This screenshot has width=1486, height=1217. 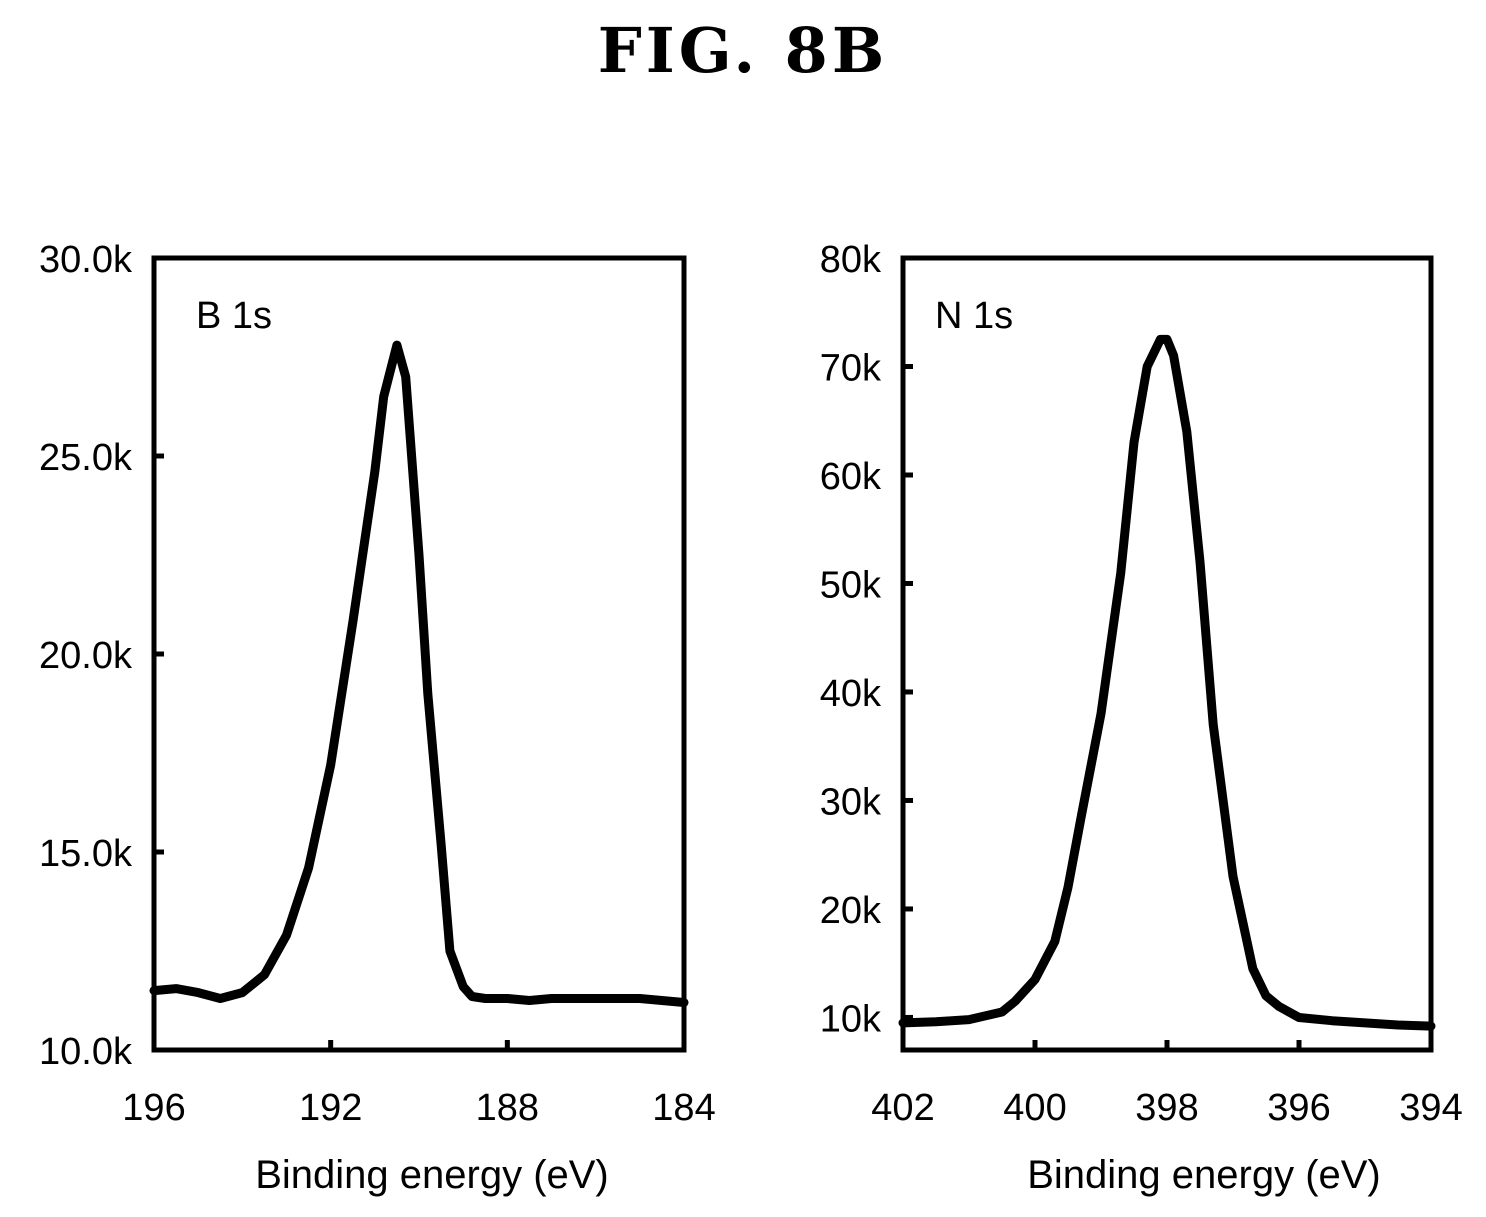 What do you see at coordinates (866, 639) in the screenshot?
I see `y-ticks: 10k 20k 30k 40k 50k 60k 70k 80k` at bounding box center [866, 639].